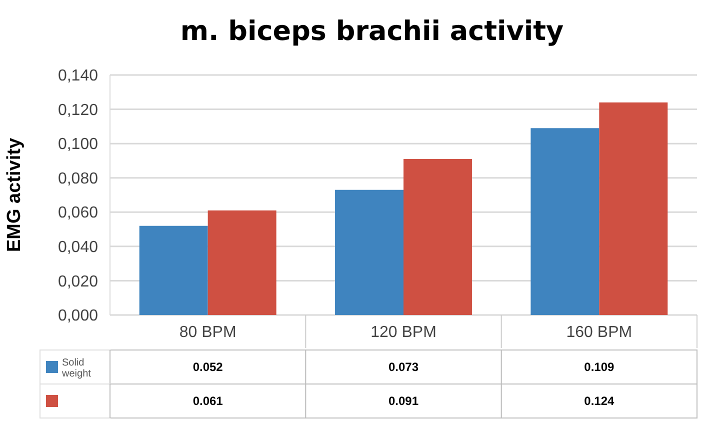  Describe the element at coordinates (78, 179) in the screenshot. I see `y-tick-label: 0,080` at that location.